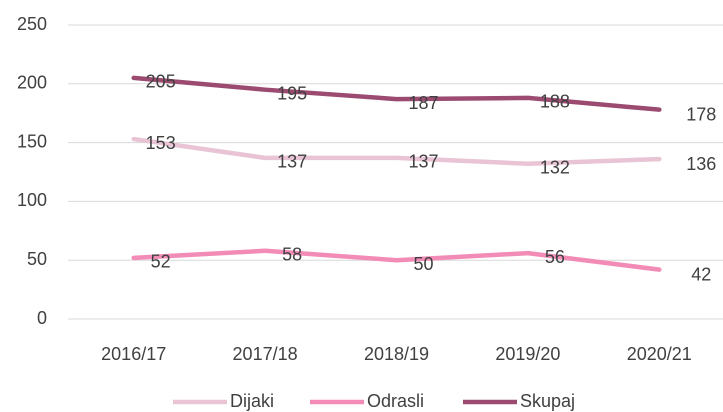 Image resolution: width=723 pixels, height=412 pixels. Describe the element at coordinates (547, 401) in the screenshot. I see `legend-label: Skupaj` at that location.